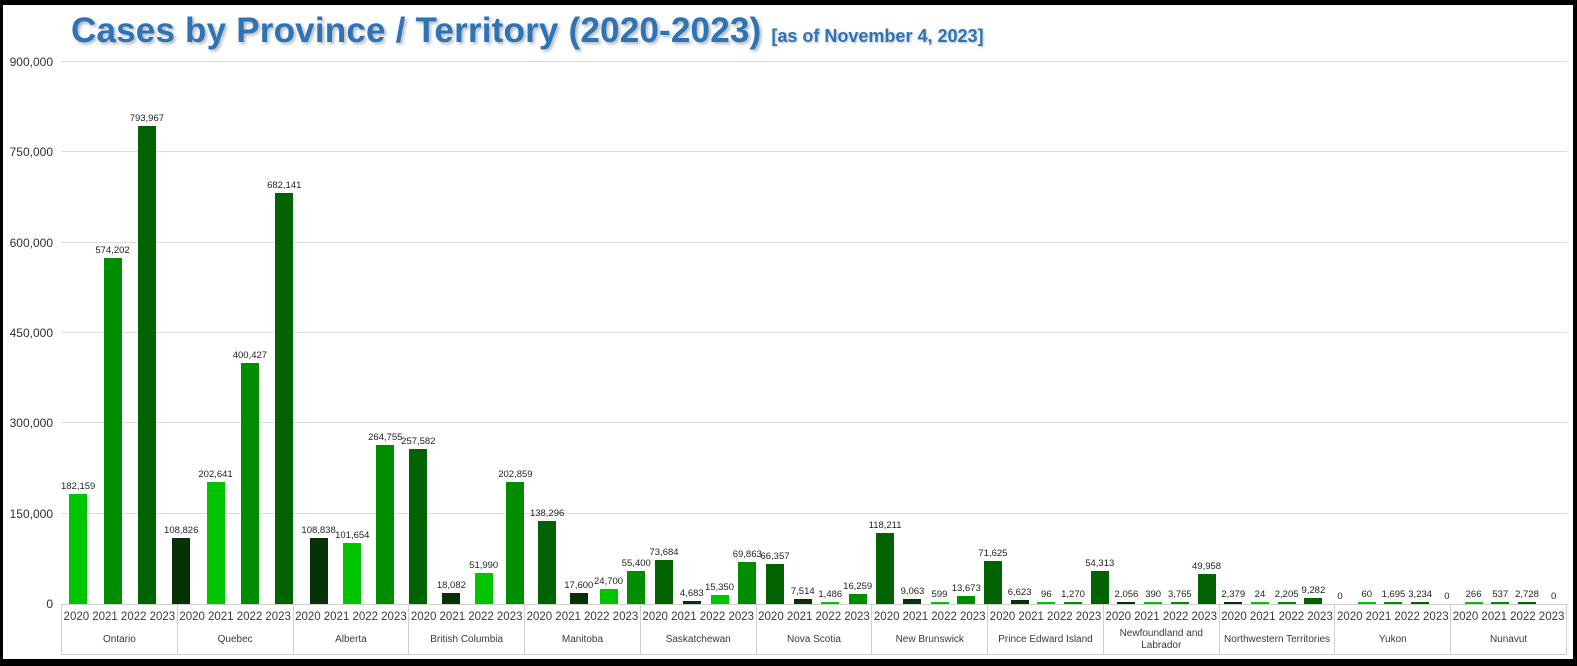  Describe the element at coordinates (181, 333) in the screenshot. I see `bar-slot: 108,826` at that location.